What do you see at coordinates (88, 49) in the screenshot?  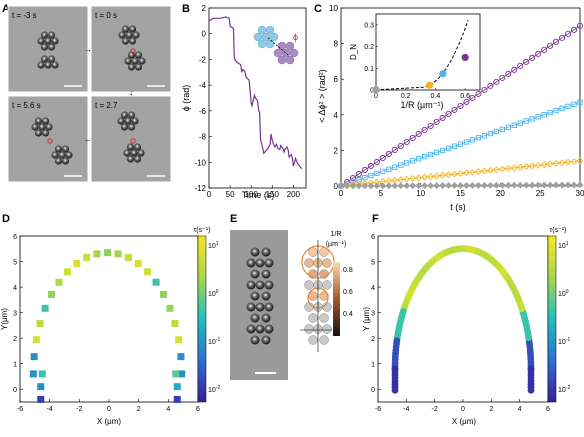 I see `panel-a-arrow-0: →` at bounding box center [88, 49].